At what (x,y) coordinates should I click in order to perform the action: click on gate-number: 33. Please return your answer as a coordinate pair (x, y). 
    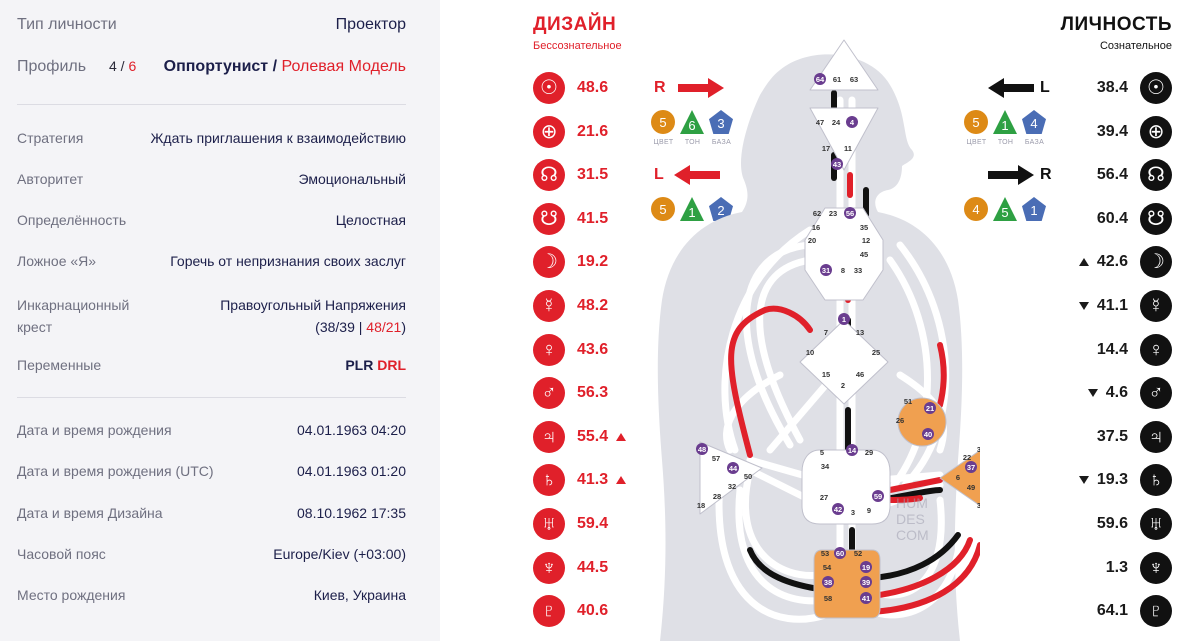
    Looking at the image, I should click on (858, 270).